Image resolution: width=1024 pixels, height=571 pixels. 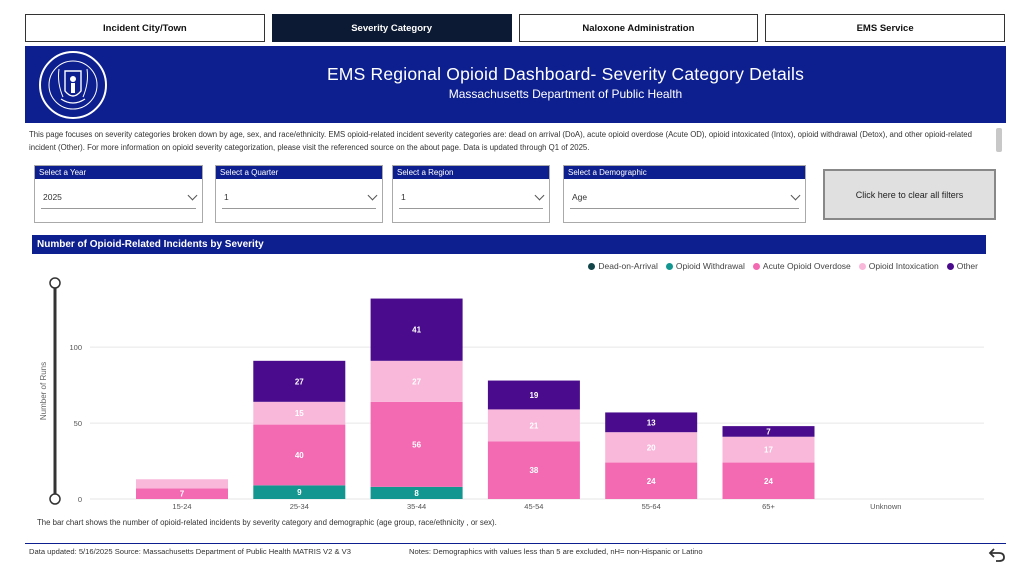 What do you see at coordinates (471, 198) in the screenshot?
I see `region-select: 1` at bounding box center [471, 198].